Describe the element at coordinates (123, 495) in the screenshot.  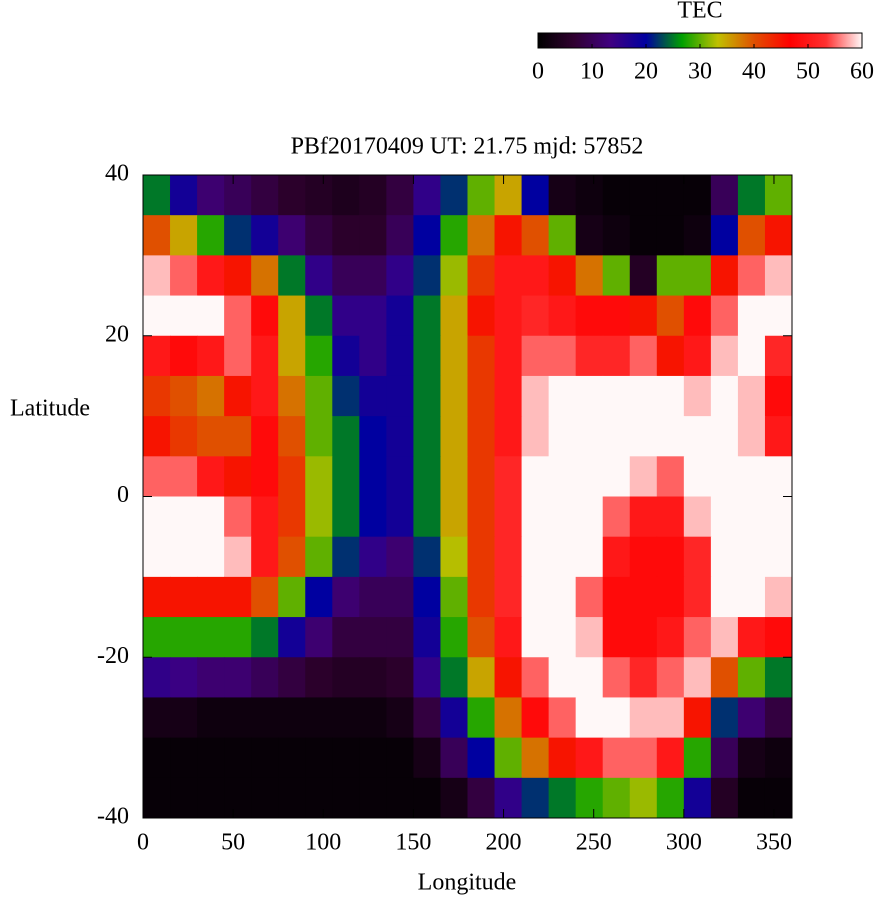
I see `y-tick-label: 0` at that location.